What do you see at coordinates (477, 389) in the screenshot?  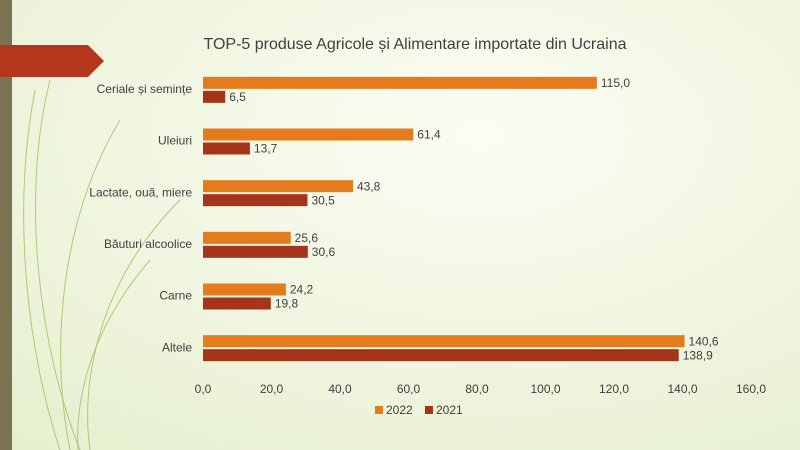 I see `x-tick-label: 80,0` at bounding box center [477, 389].